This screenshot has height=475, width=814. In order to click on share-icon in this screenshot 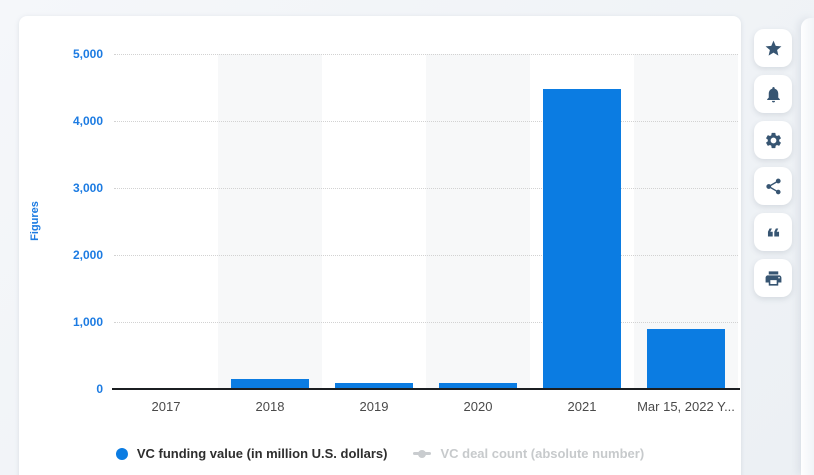, I will do `click(773, 186)`.